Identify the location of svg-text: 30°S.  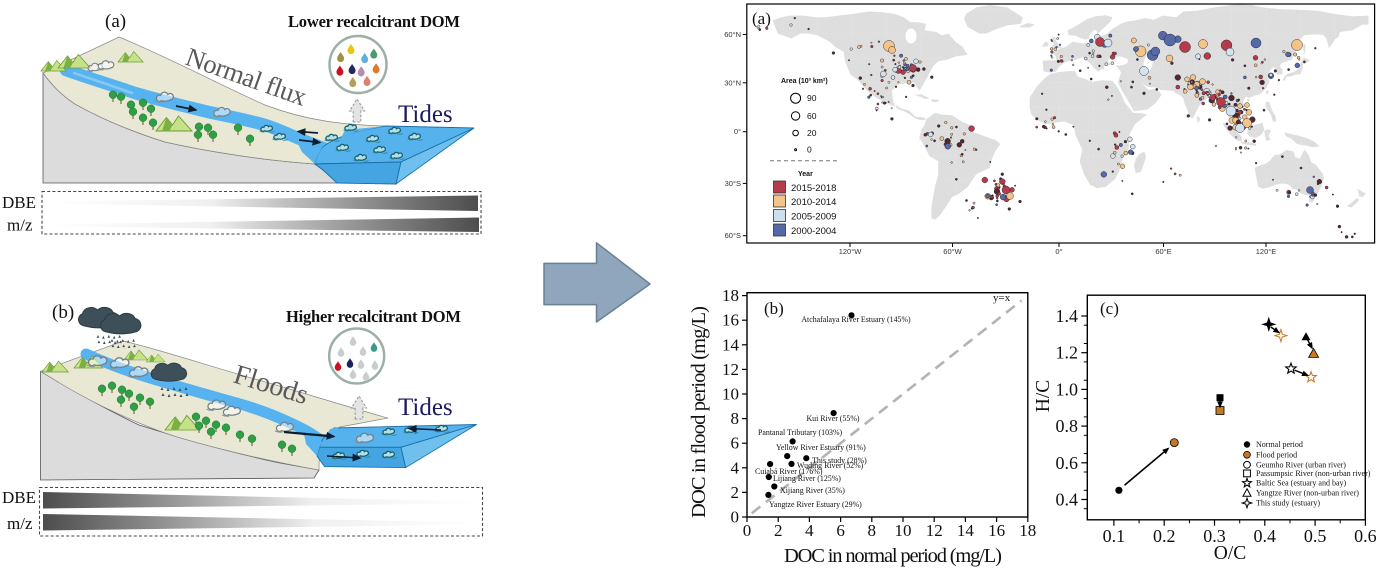
(733, 183).